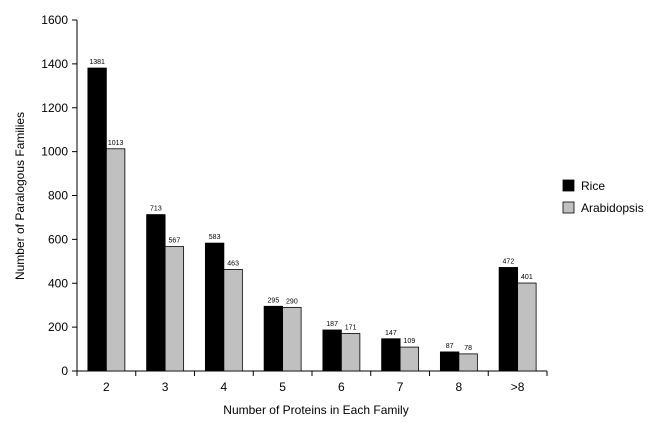 The width and height of the screenshot is (653, 423). I want to click on legend: Rice Arabidopsis, so click(603, 197).